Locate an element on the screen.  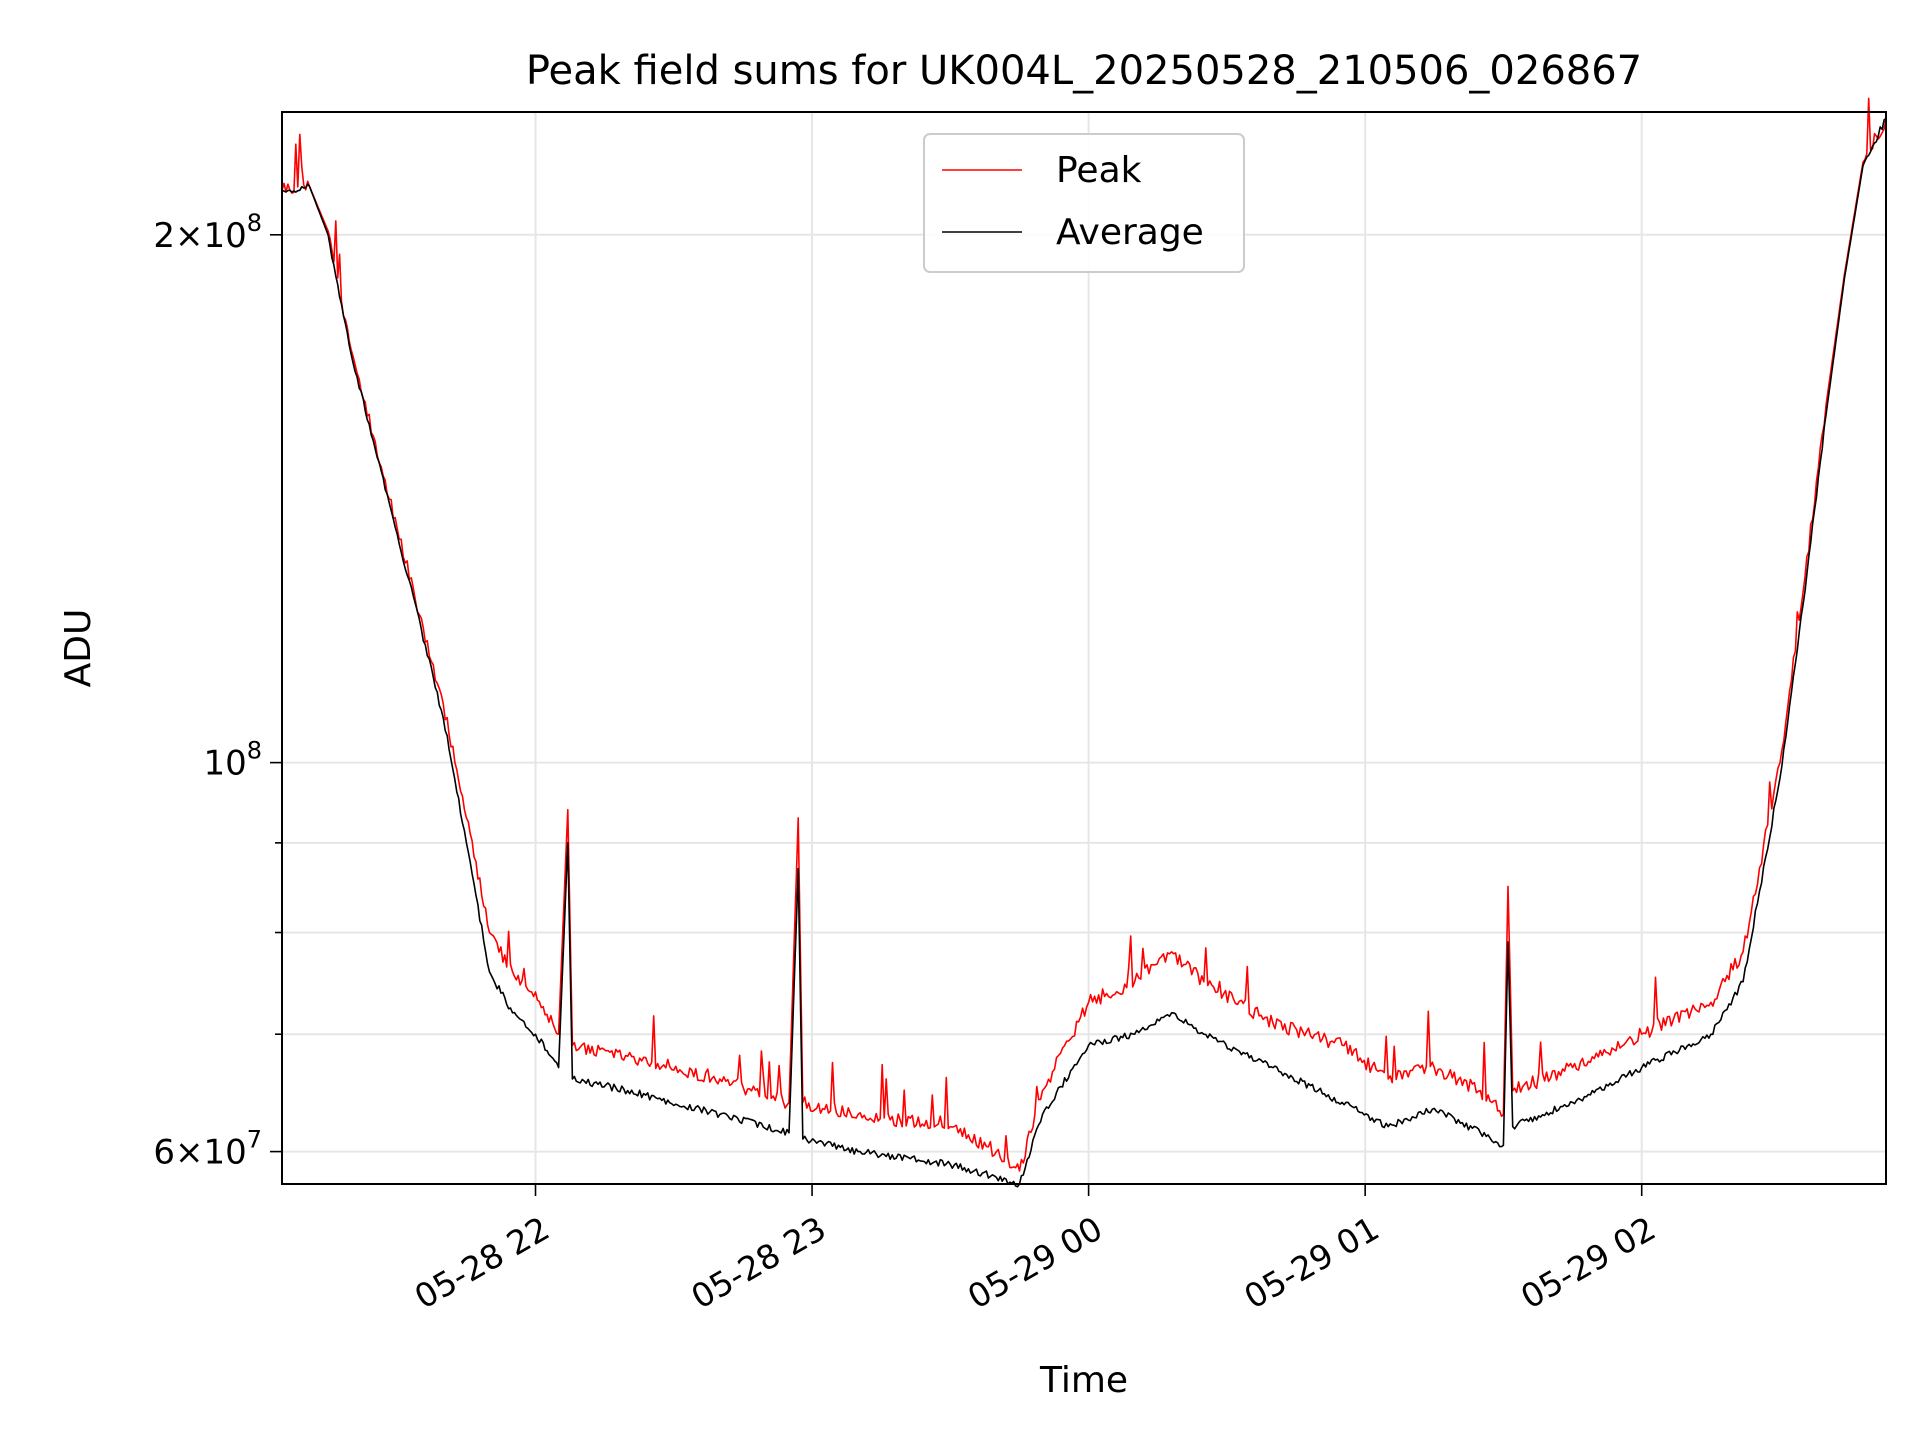
y-tick-label: 2×10⁸ is located at coordinates (207, 232).